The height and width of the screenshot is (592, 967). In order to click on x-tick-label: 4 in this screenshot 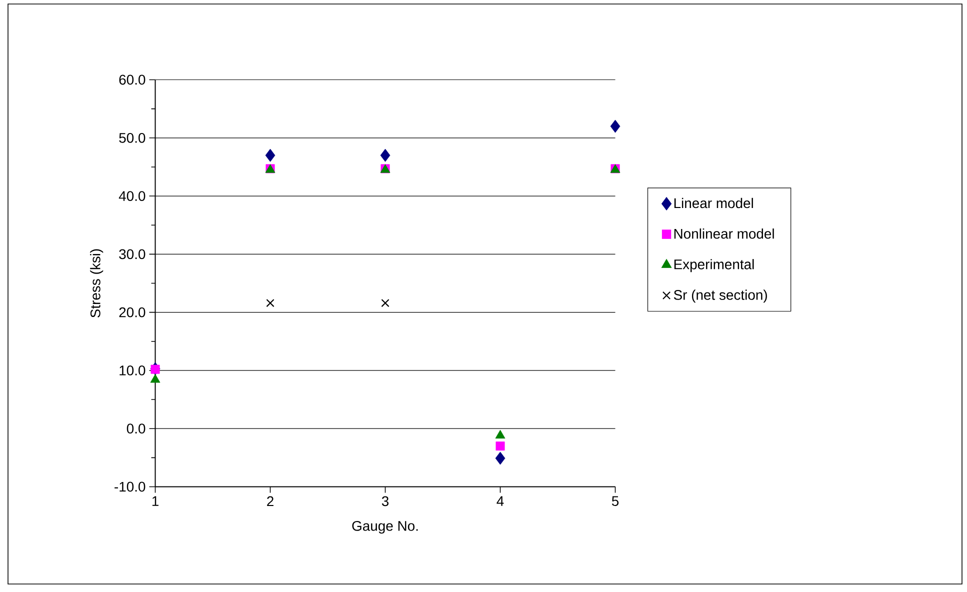, I will do `click(500, 501)`.